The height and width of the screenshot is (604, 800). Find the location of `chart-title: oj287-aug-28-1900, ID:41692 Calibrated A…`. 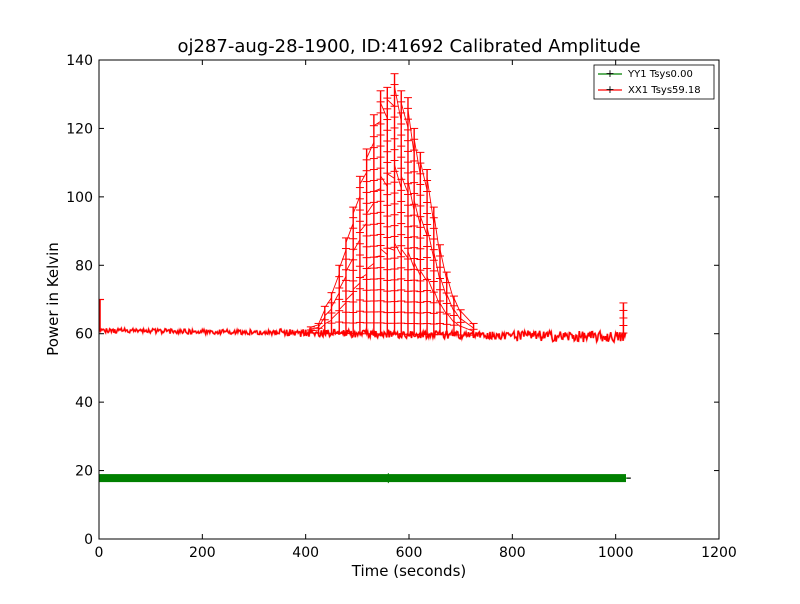

chart-title: oj287-aug-28-1900, ID:41692 Calibrated A… is located at coordinates (408, 46).